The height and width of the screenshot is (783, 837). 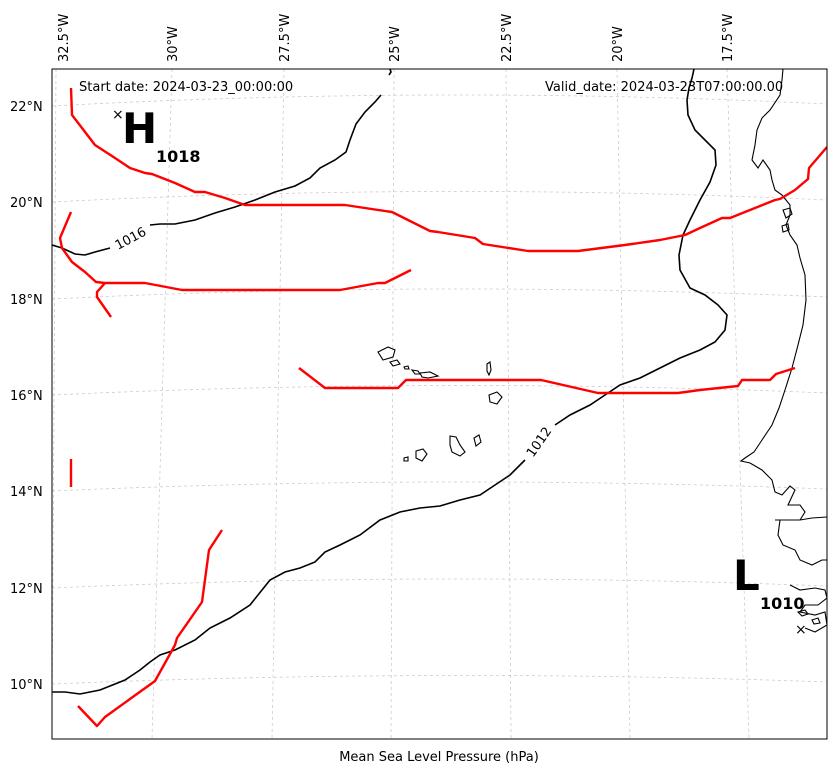 What do you see at coordinates (186, 87) in the screenshot?
I see `start-date-label: Start date: 2024-03-23_00:00:00` at bounding box center [186, 87].